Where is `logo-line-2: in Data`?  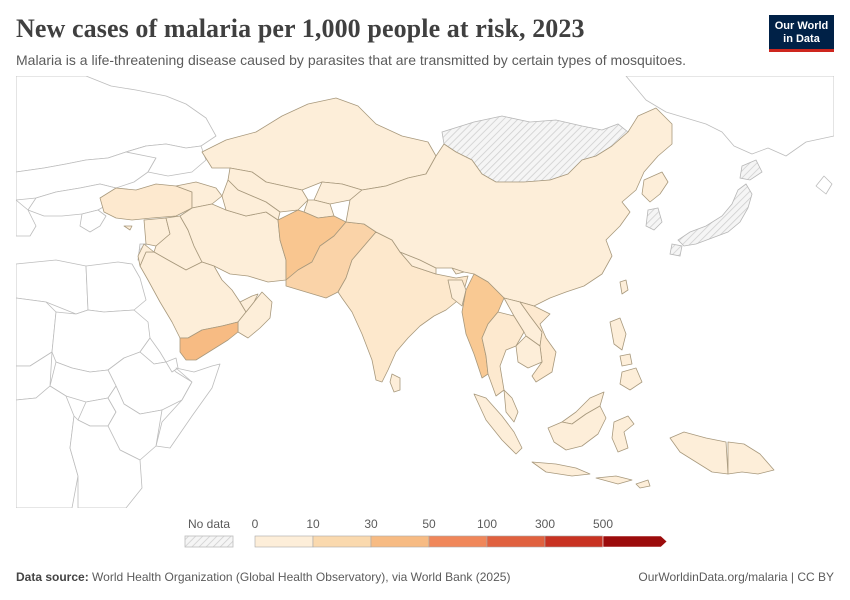 logo-line-2: in Data is located at coordinates (801, 39).